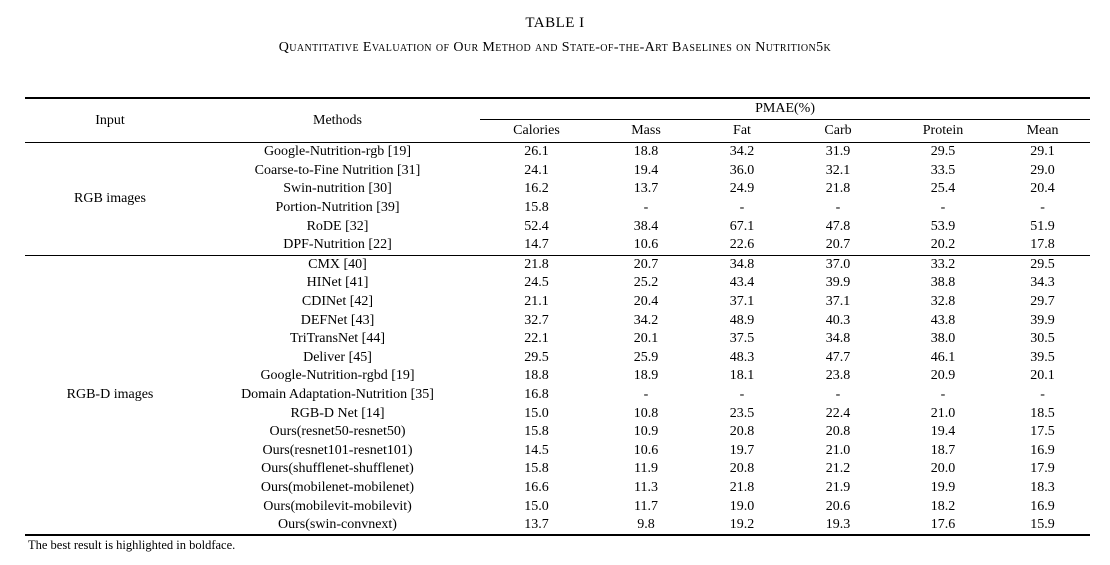  Describe the element at coordinates (110, 198) in the screenshot. I see `input-group-label: RGB images` at that location.